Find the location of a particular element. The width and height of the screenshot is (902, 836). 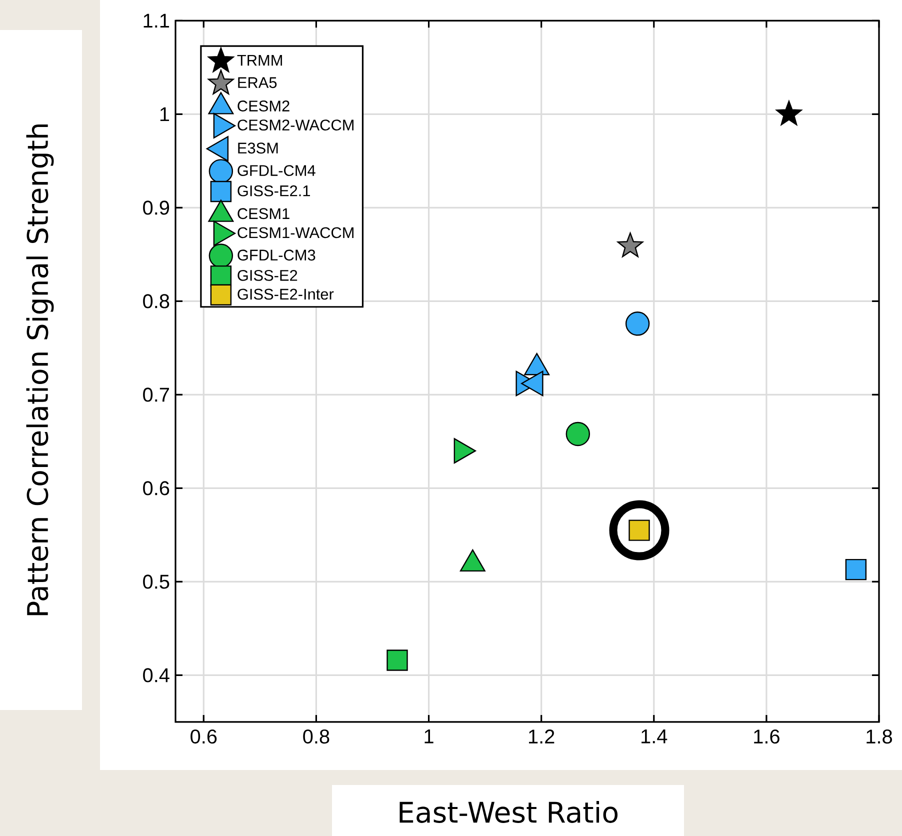

legend-label: E3SM is located at coordinates (258, 148).